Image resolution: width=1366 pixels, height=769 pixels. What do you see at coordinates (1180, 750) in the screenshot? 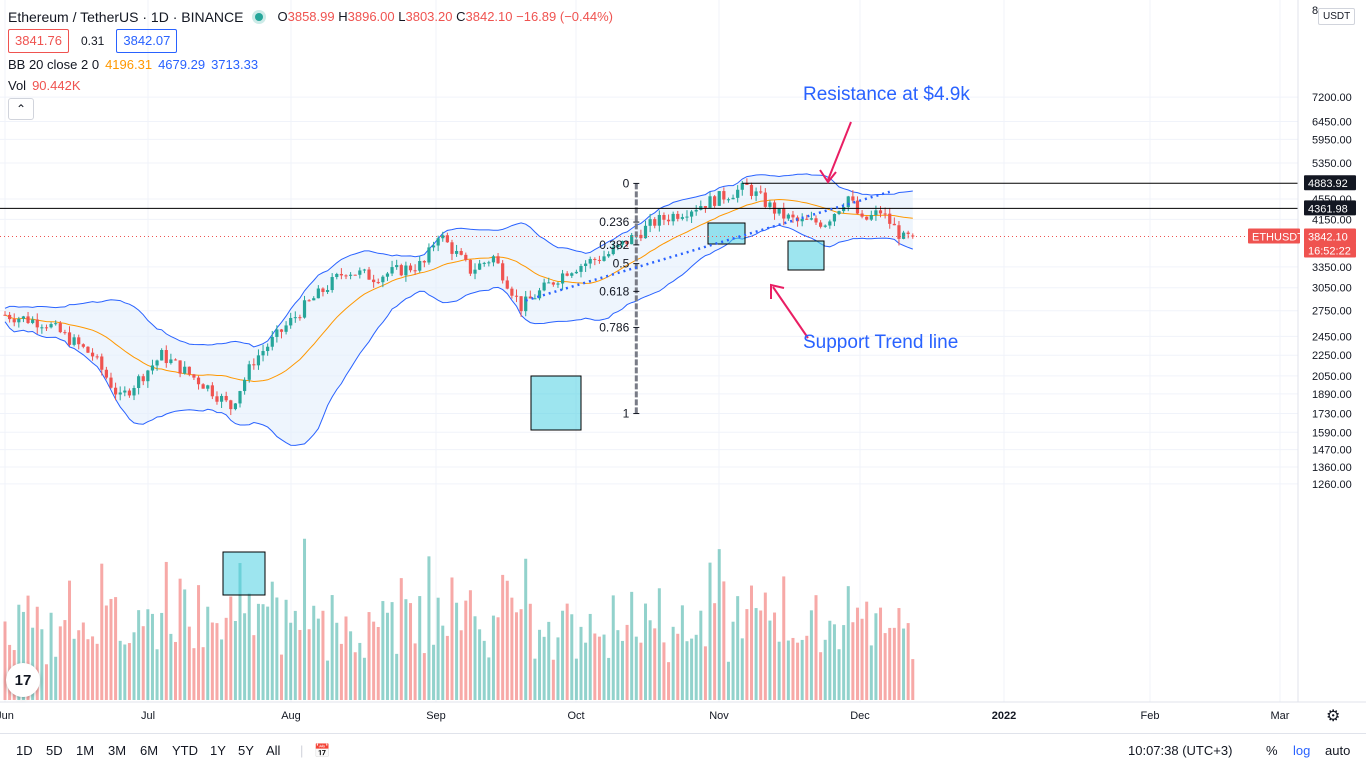
I see `clock-label: 10:07:38 (UTC+3)` at bounding box center [1180, 750].